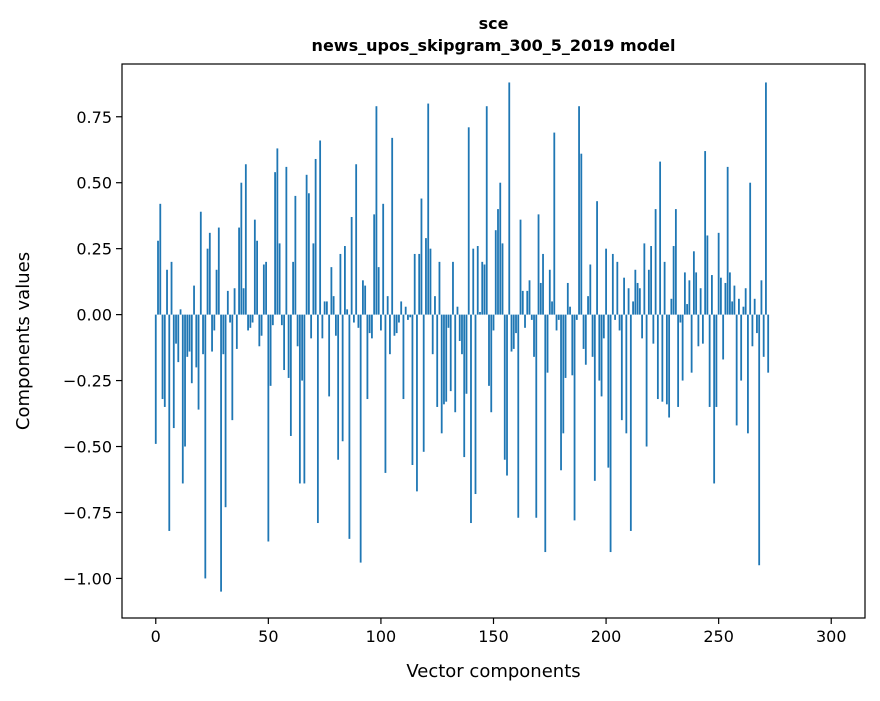 The height and width of the screenshot is (701, 880). I want to click on x-tick-label: 100, so click(381, 636).